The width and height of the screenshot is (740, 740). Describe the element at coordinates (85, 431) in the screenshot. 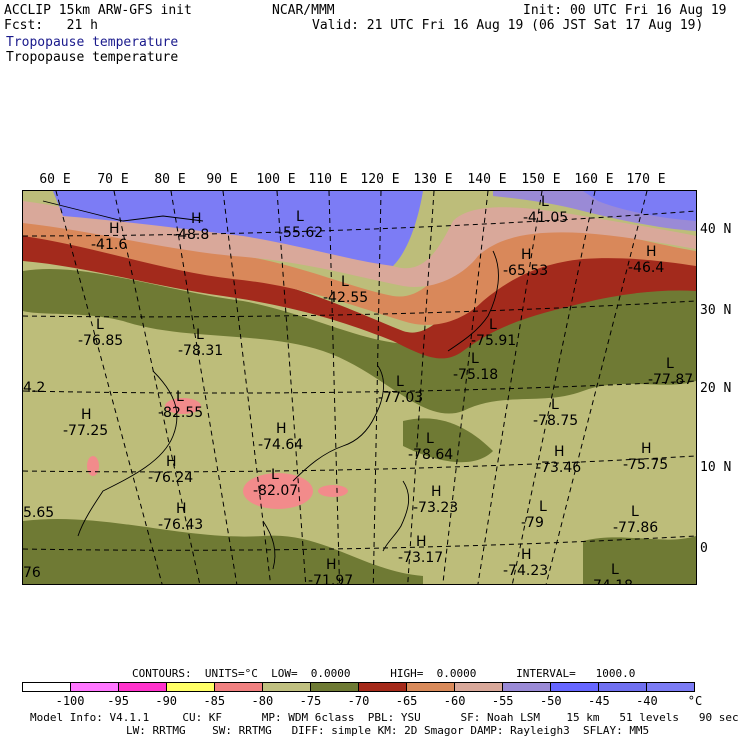

I see `extremum-value: -77.25` at that location.